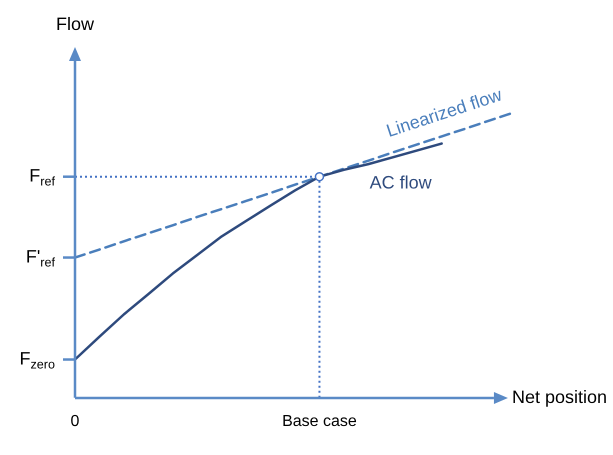 The image size is (613, 455). What do you see at coordinates (401, 182) in the screenshot?
I see `series-label: AC flow` at bounding box center [401, 182].